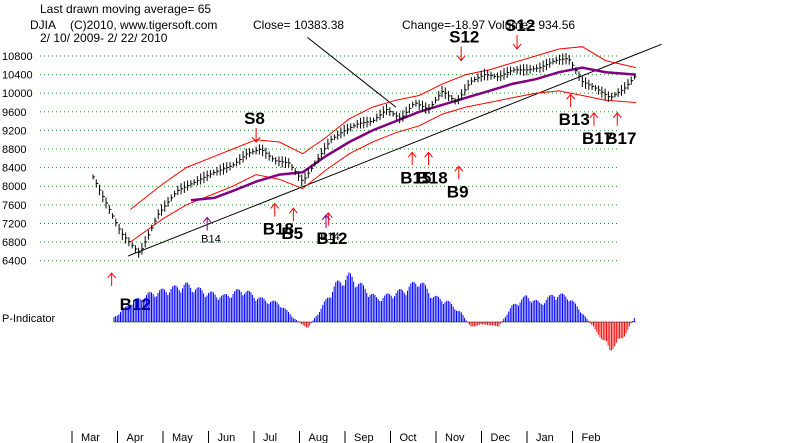 The height and width of the screenshot is (443, 800). I want to click on p-indicator-label: P-Indicator, so click(29, 319).